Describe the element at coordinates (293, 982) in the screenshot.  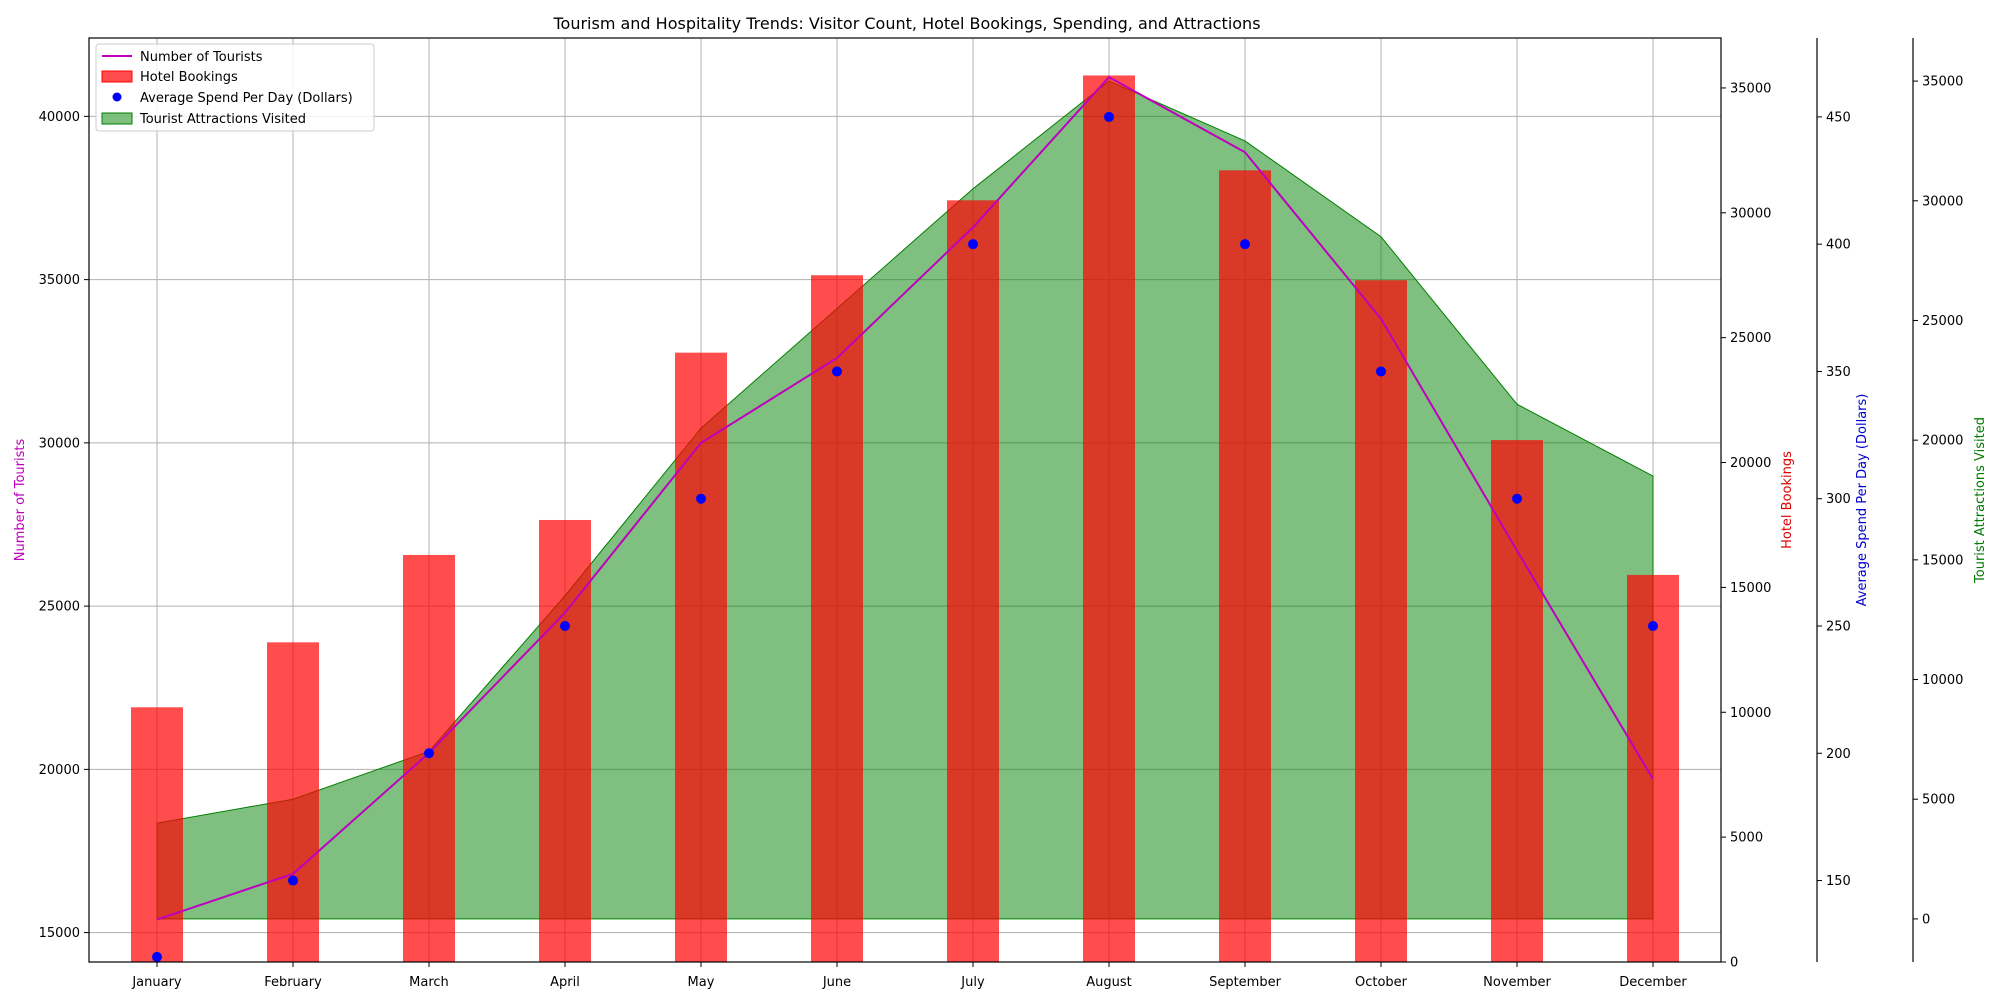
I see `x-tick-label: February` at that location.